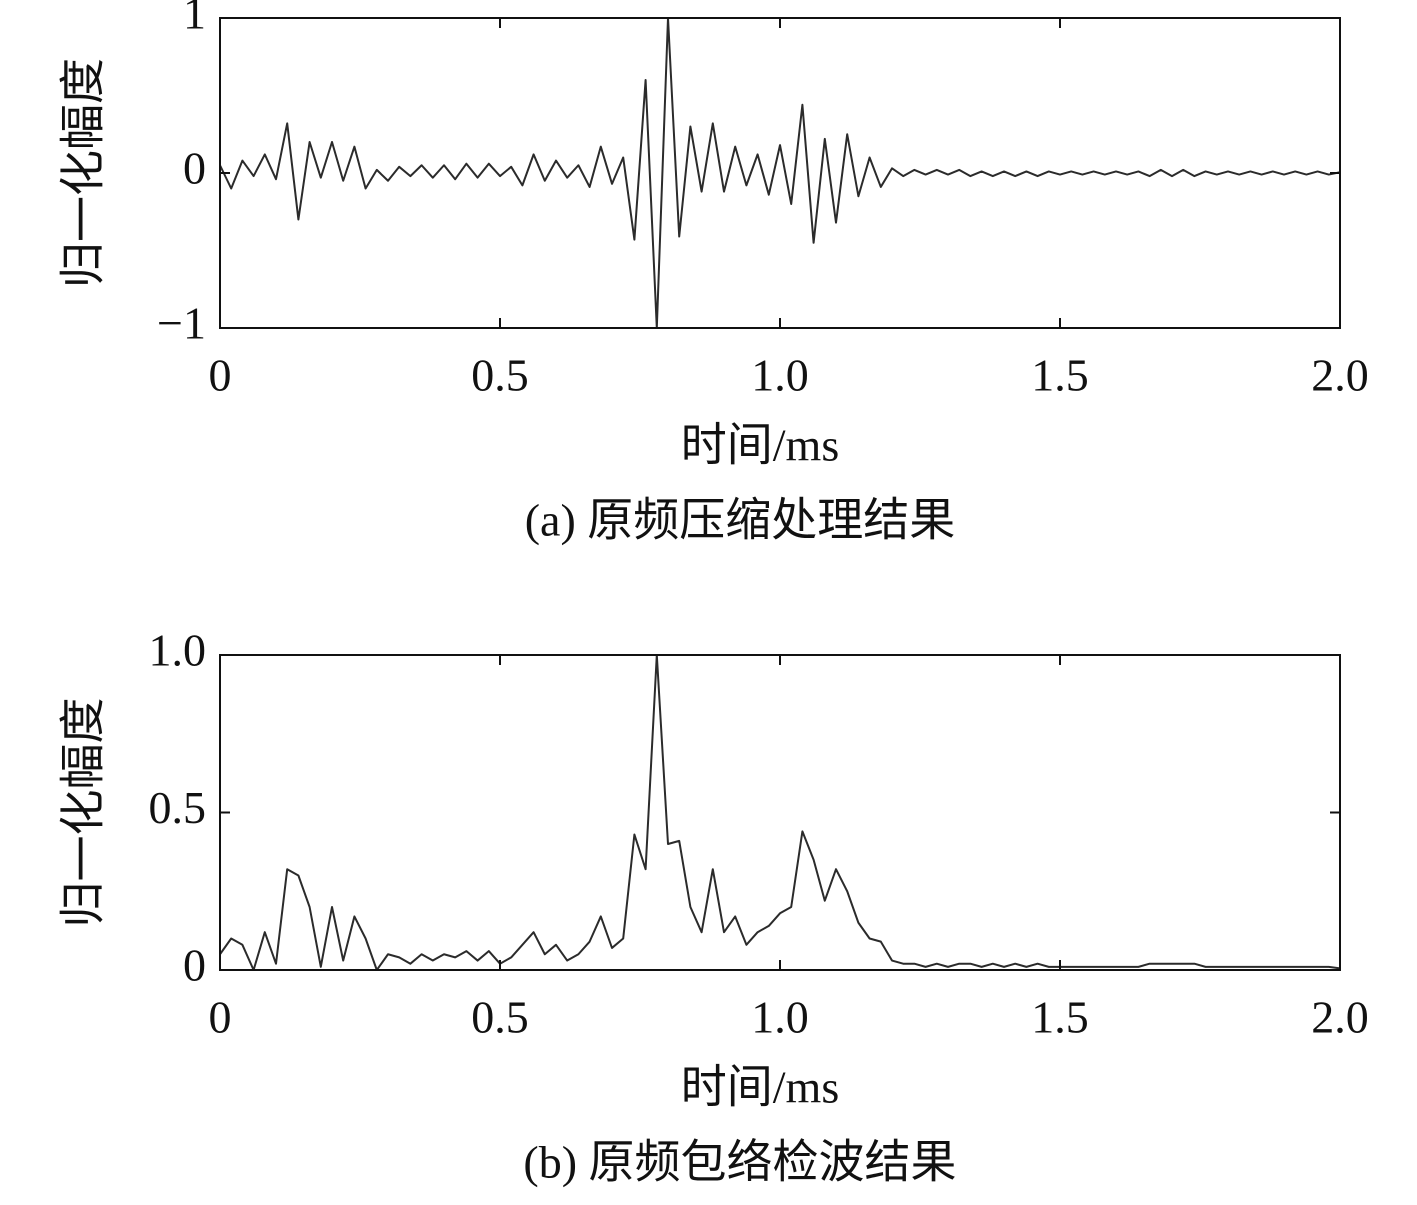 The width and height of the screenshot is (1417, 1205). What do you see at coordinates (739, 1162) in the screenshot?
I see `caption: (b) 原频包络检波结果` at bounding box center [739, 1162].